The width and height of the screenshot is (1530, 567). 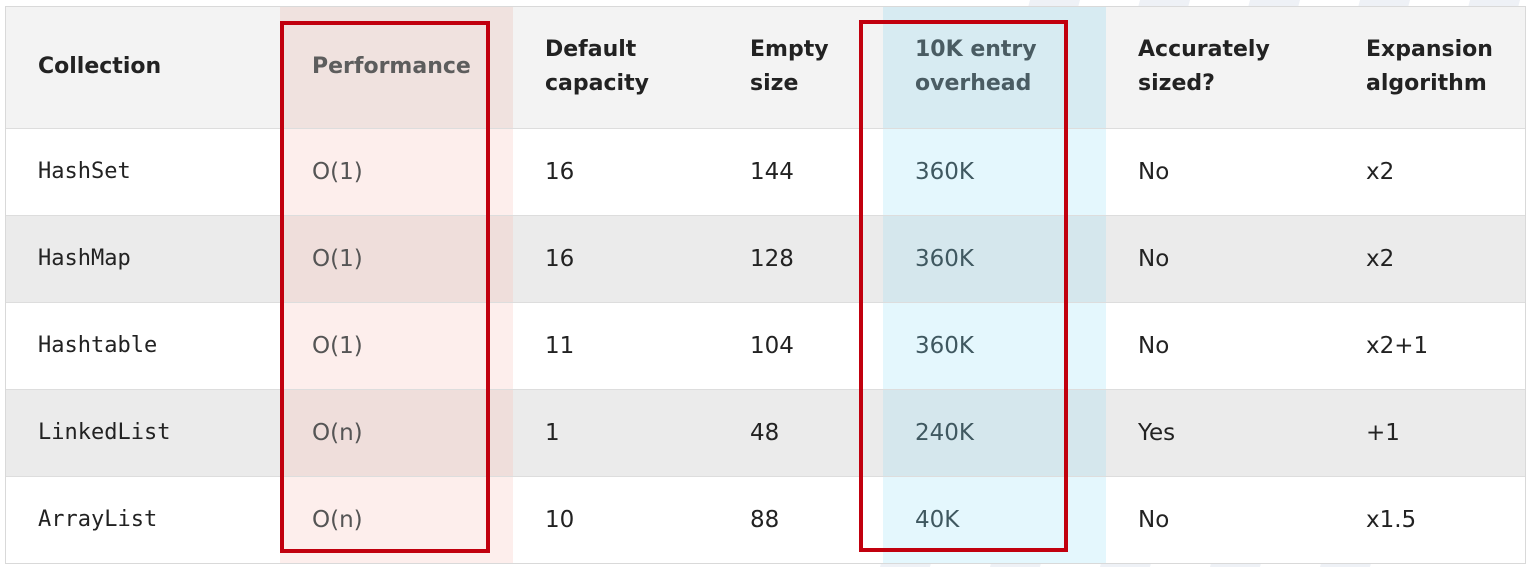 I want to click on cell-collection: LinkedList, so click(x=143, y=432).